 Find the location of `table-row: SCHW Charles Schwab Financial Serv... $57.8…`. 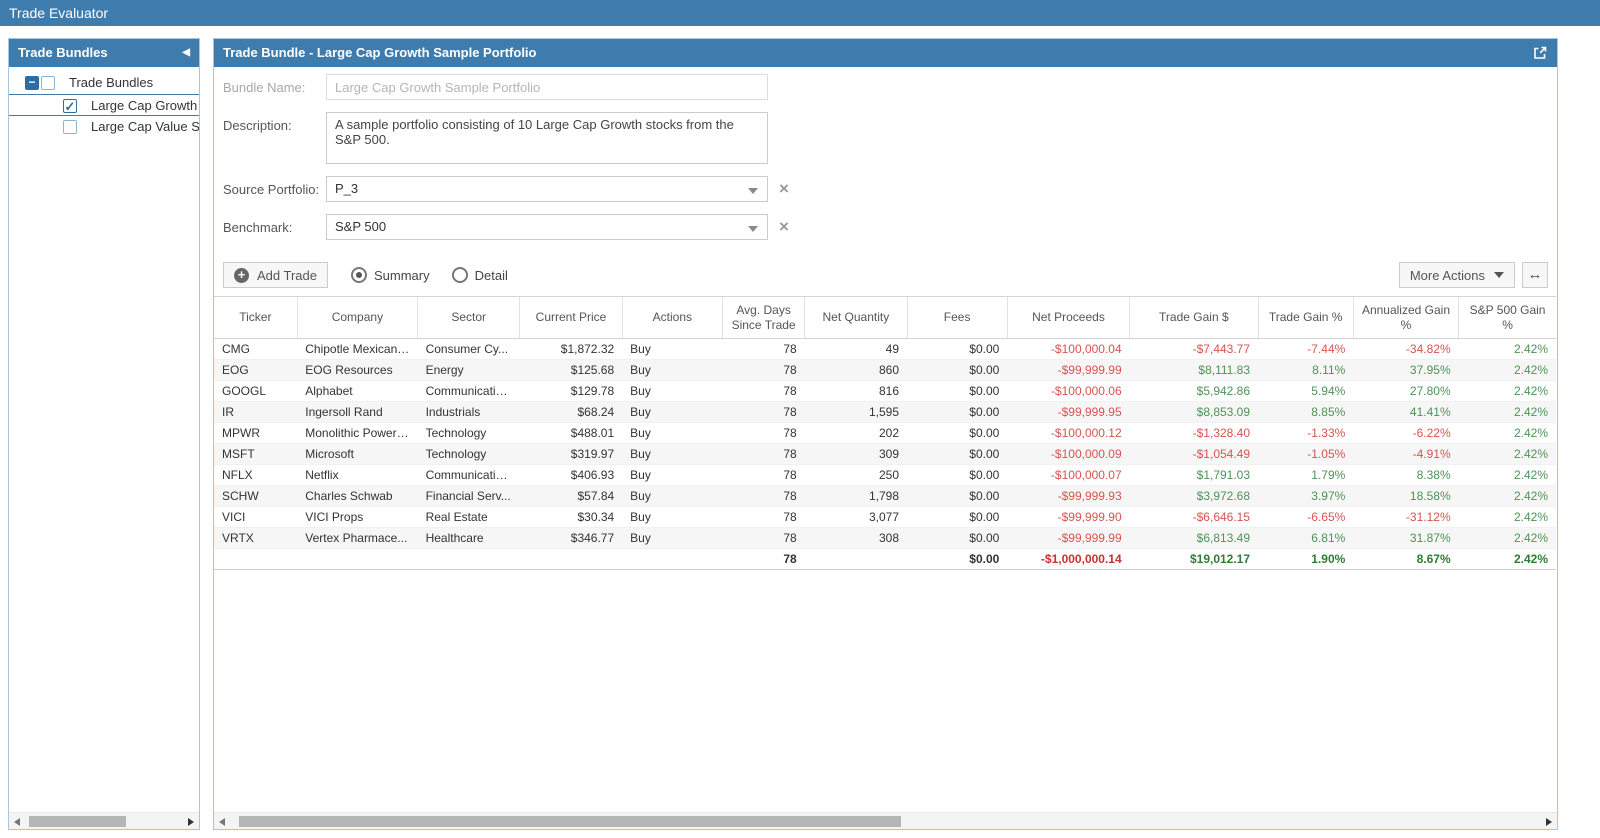

table-row: SCHW Charles Schwab Financial Serv... $57.8… is located at coordinates (885, 496).